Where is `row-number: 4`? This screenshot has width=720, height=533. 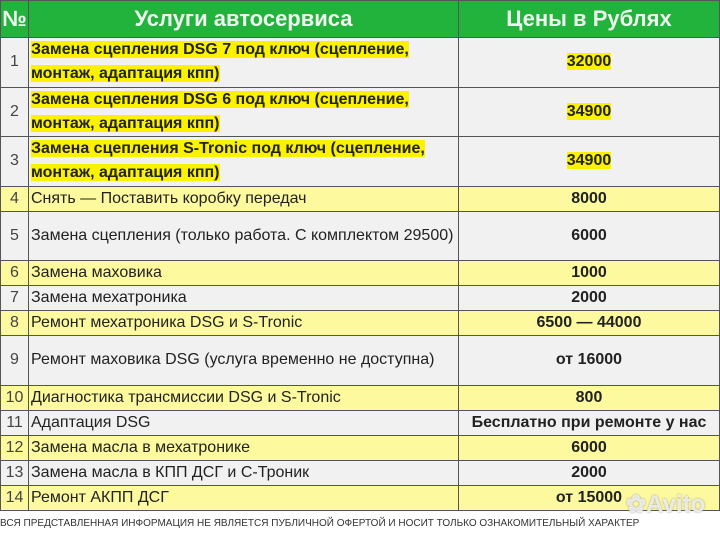 row-number: 4 is located at coordinates (14, 198).